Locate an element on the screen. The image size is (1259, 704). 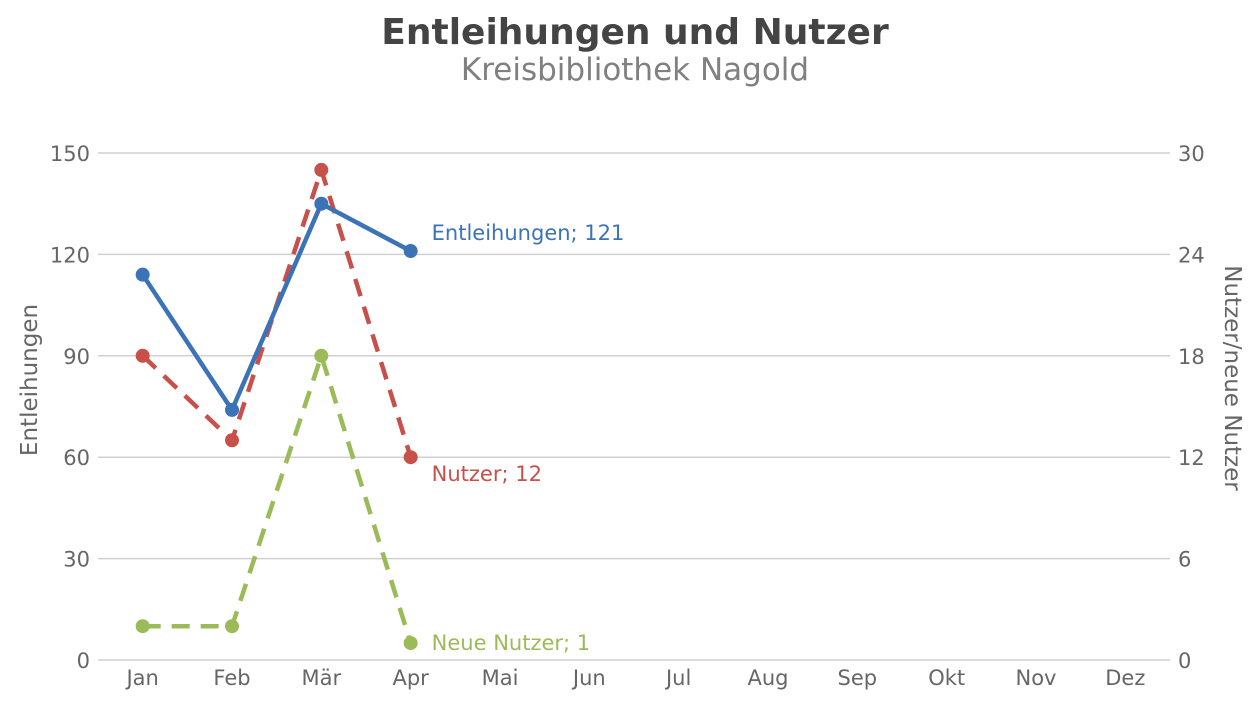
x-tick-label: Feb is located at coordinates (231, 678).